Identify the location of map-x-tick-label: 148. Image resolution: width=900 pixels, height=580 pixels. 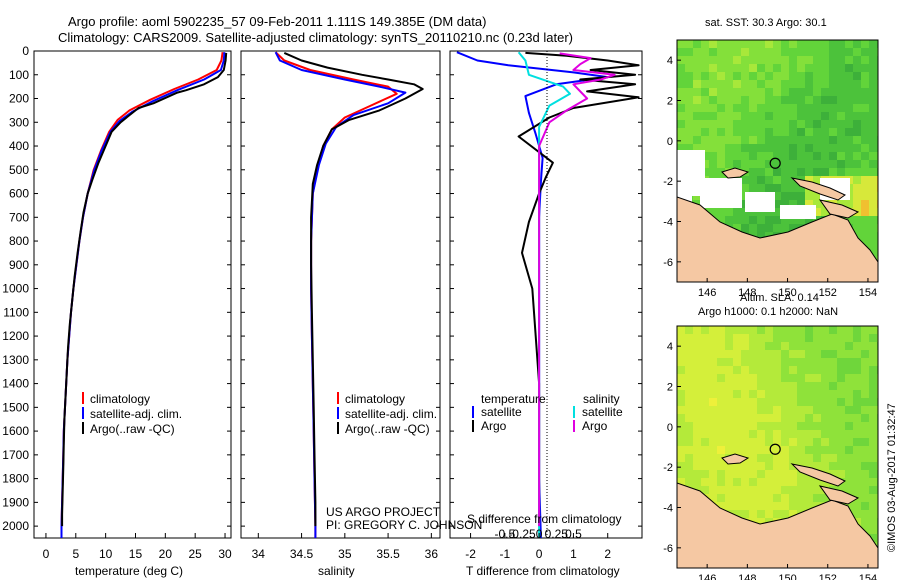
(747, 576).